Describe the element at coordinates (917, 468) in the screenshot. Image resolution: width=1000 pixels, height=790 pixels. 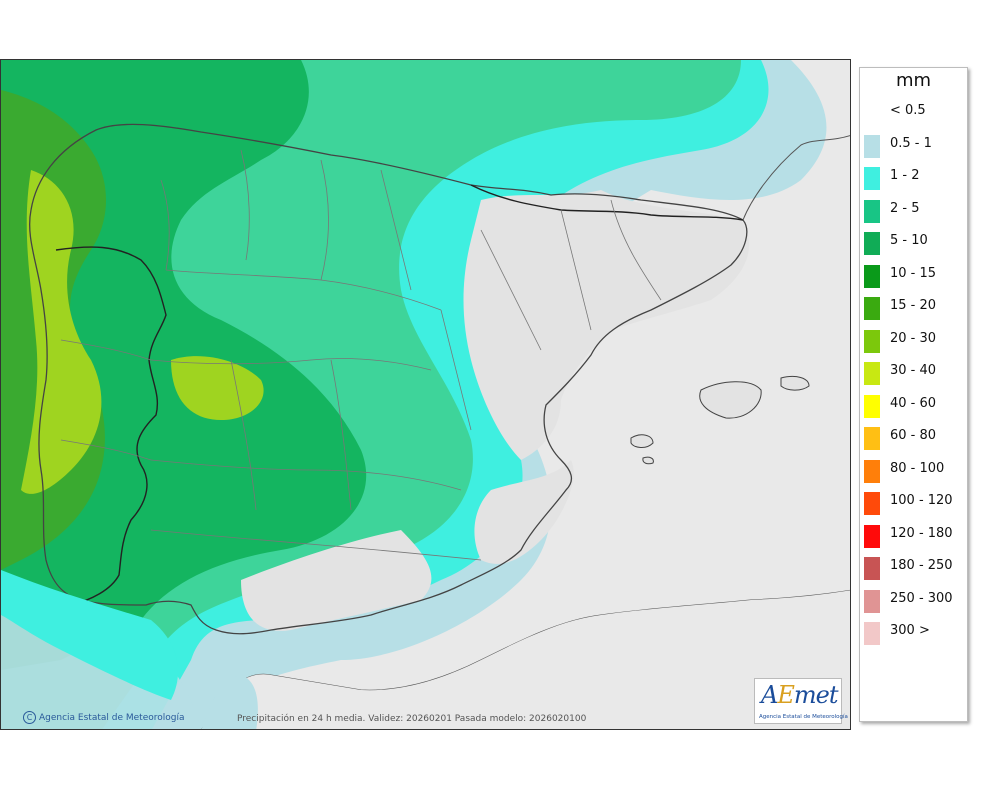
I see `legend-label: 80 - 100` at that location.